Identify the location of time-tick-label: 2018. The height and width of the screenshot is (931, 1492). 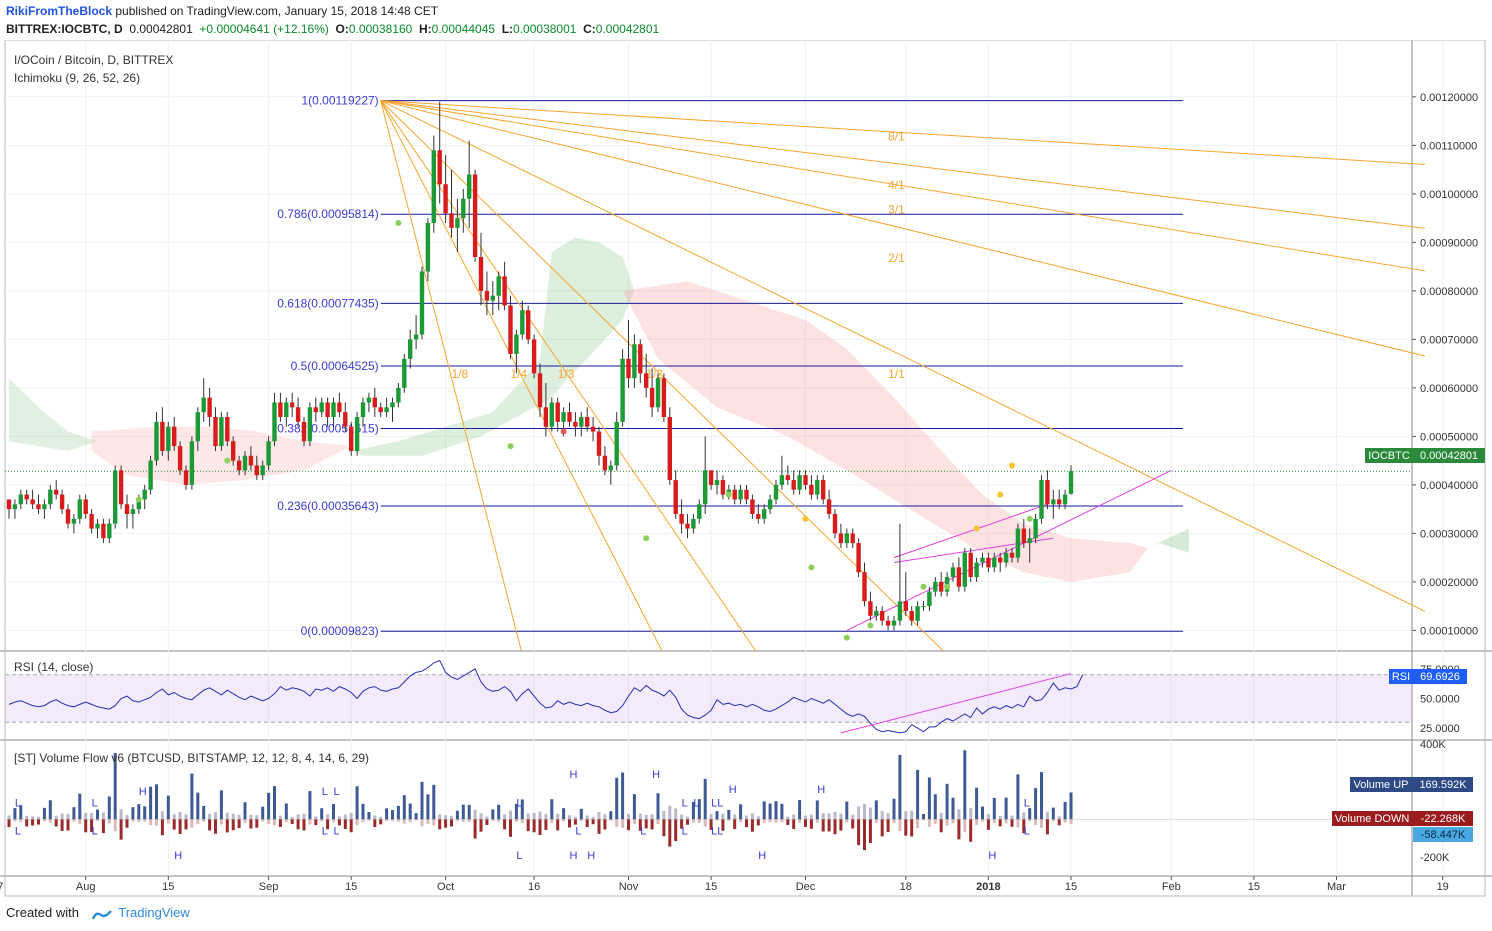
(988, 887).